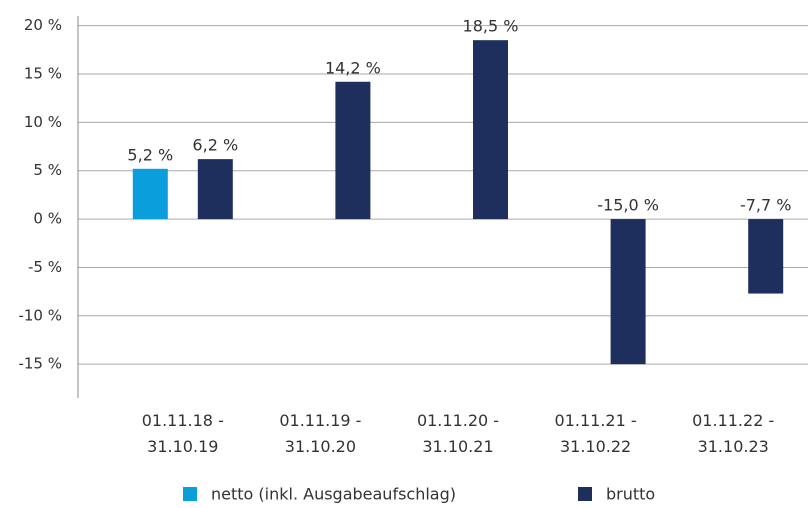  Describe the element at coordinates (733, 433) in the screenshot. I see `x-tick-label: 01.11.22 - 31.10.23` at that location.